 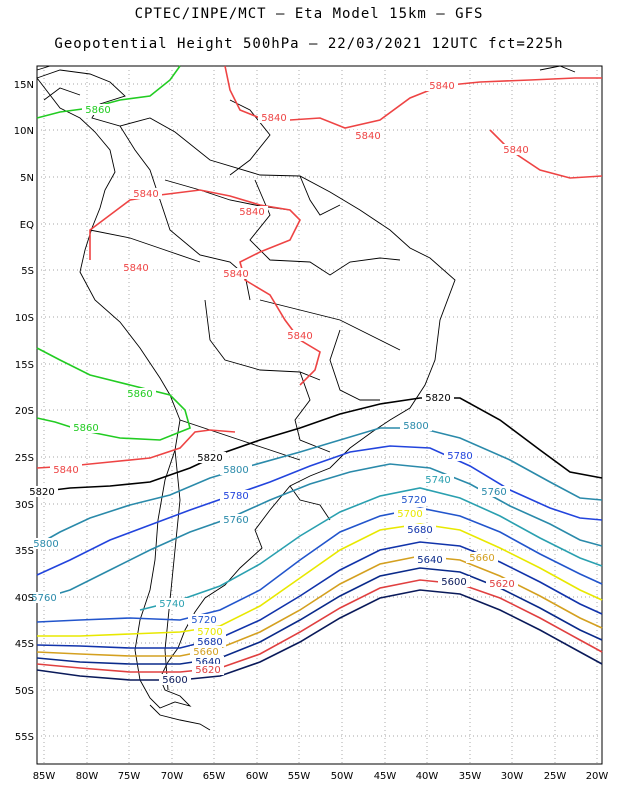 What do you see at coordinates (250, 137) in the screenshot?
I see `border-venezuela` at bounding box center [250, 137].